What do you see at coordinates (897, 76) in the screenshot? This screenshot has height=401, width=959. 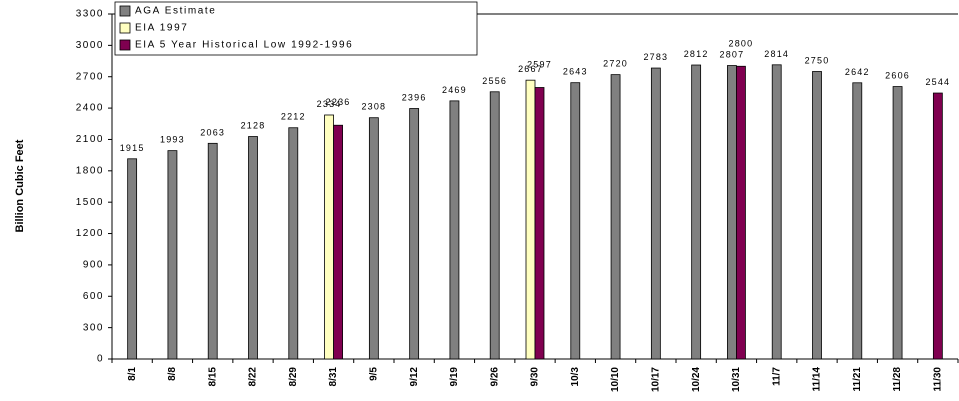 I see `value-label: 2606` at bounding box center [897, 76].